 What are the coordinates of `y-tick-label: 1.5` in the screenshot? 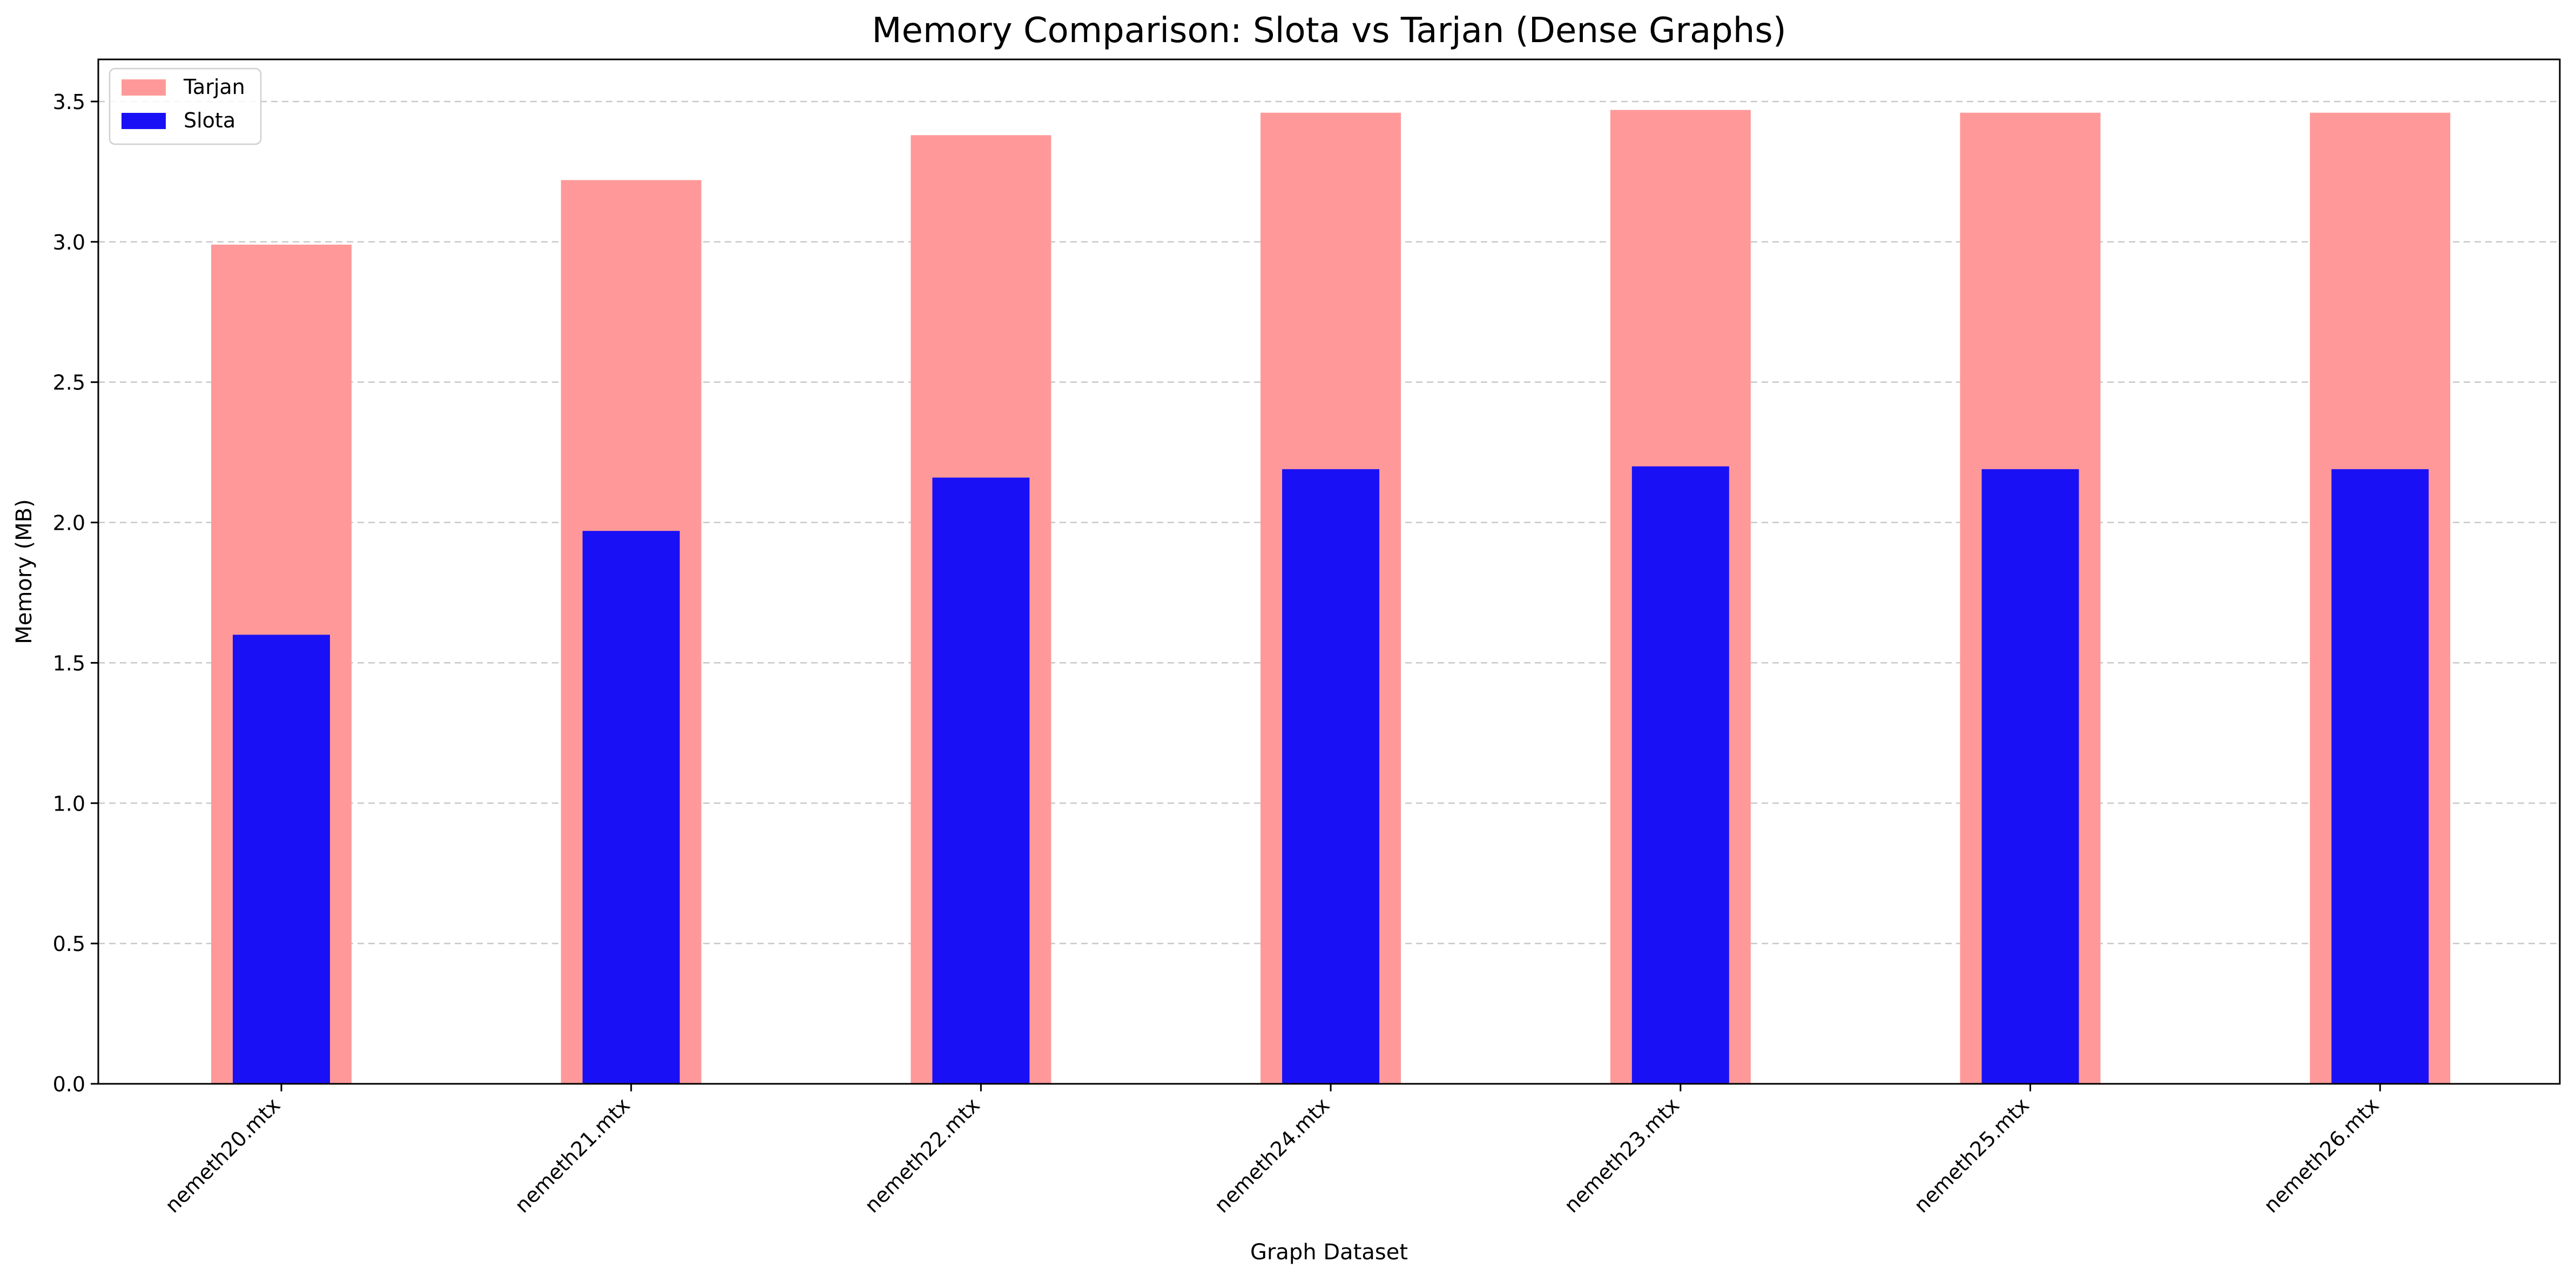 It's located at (69, 663).